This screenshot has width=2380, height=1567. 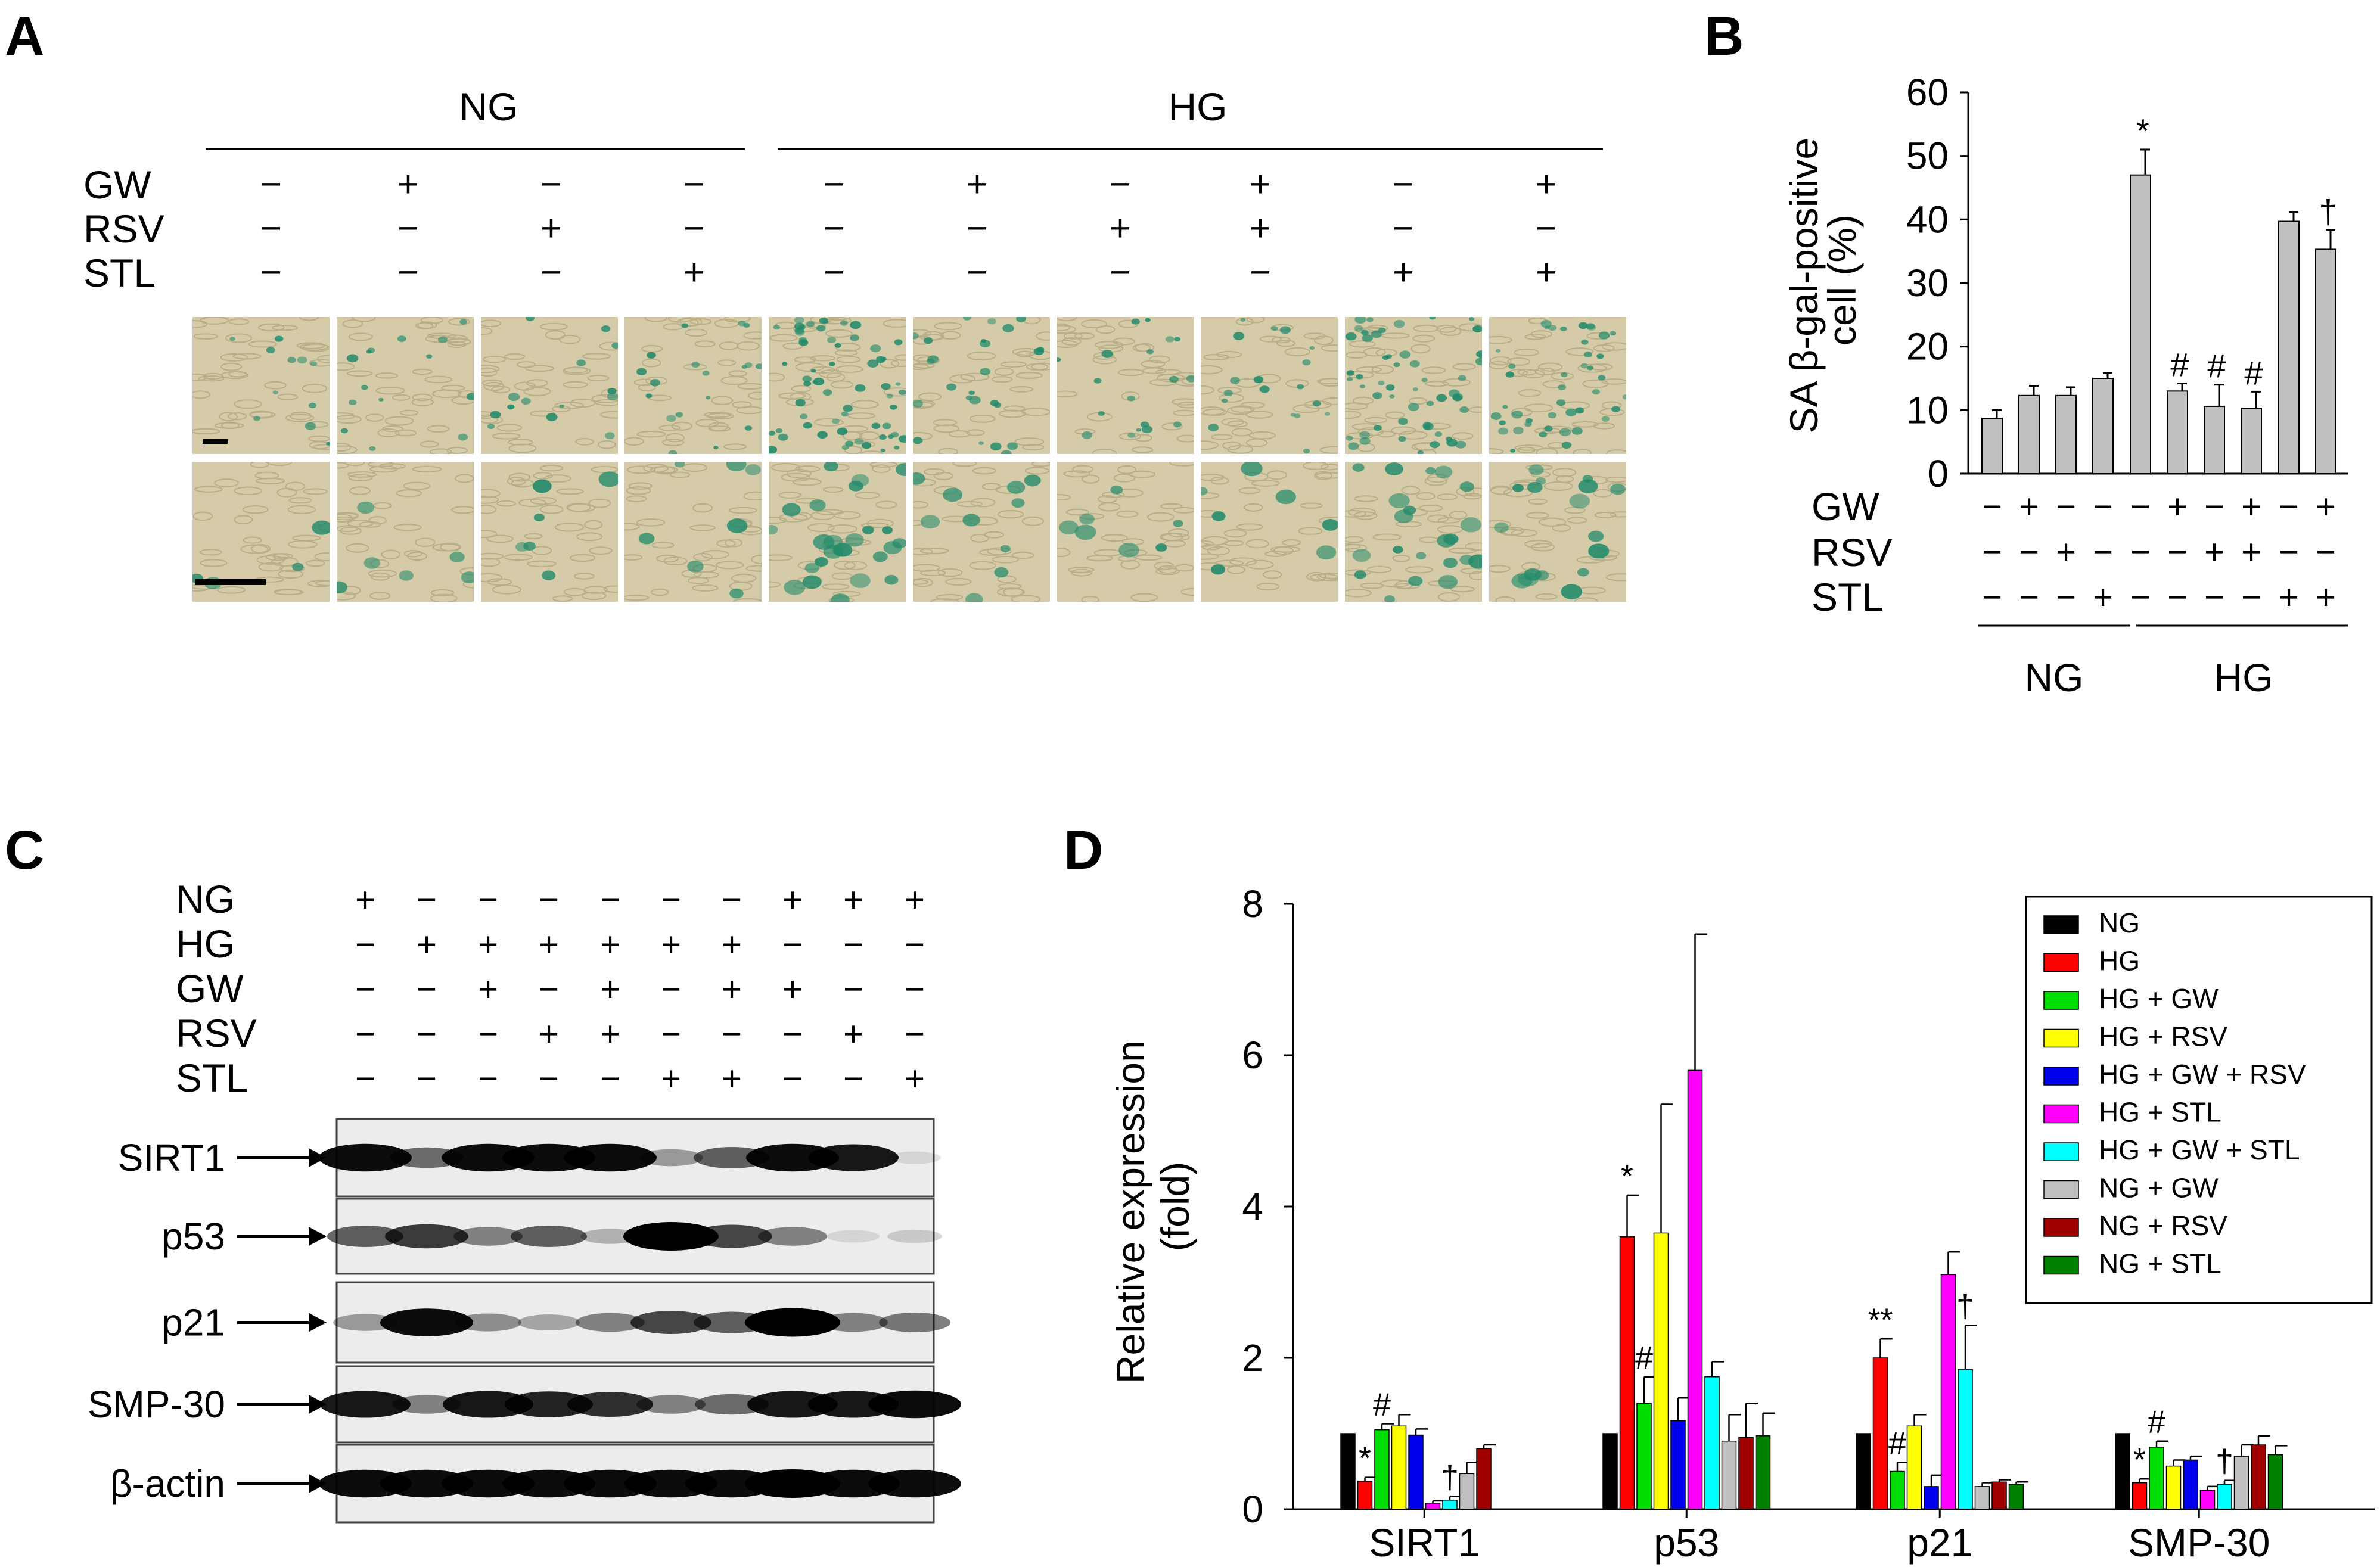 I want to click on sign-gw-7: −, so click(x=1120, y=184).